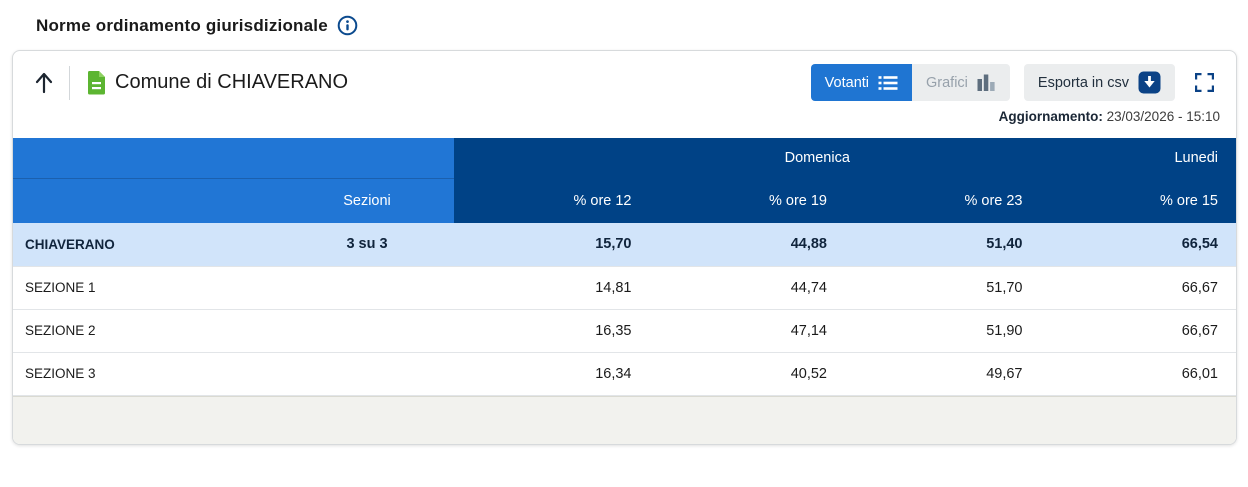  What do you see at coordinates (624, 419) in the screenshot?
I see `card-footer` at bounding box center [624, 419].